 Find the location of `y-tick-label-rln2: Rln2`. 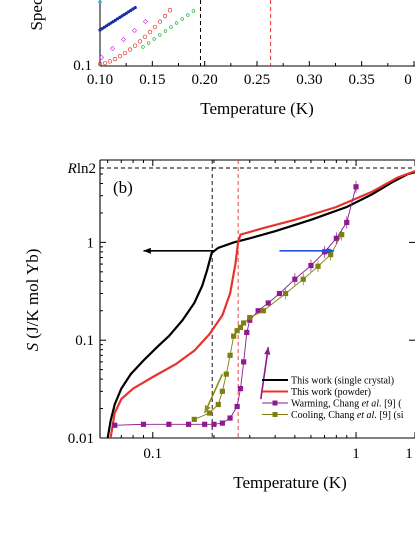

y-tick-label-rln2: Rln2 is located at coordinates (81, 169).